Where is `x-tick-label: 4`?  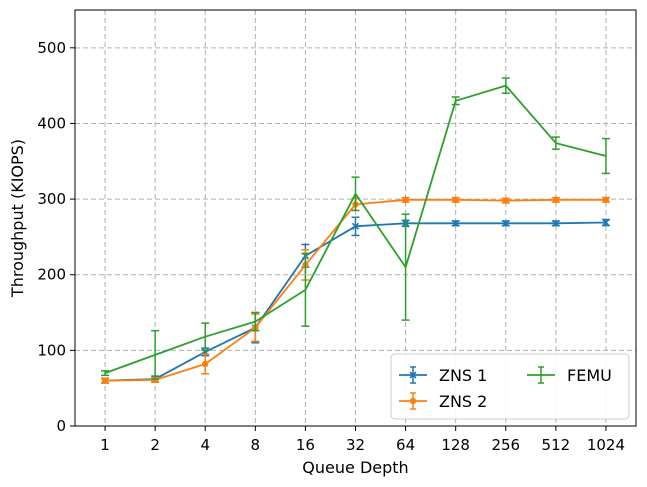 x-tick-label: 4 is located at coordinates (205, 445).